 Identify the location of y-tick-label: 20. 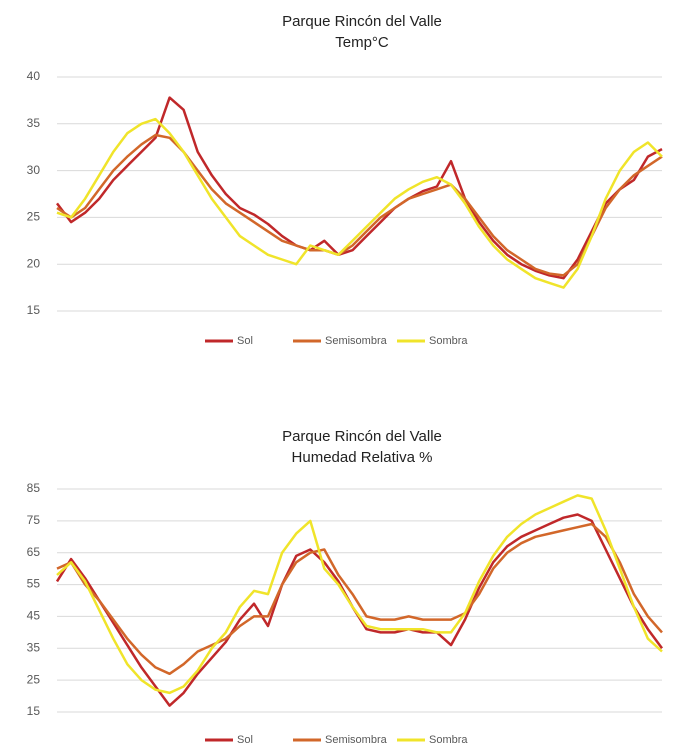
(34, 263).